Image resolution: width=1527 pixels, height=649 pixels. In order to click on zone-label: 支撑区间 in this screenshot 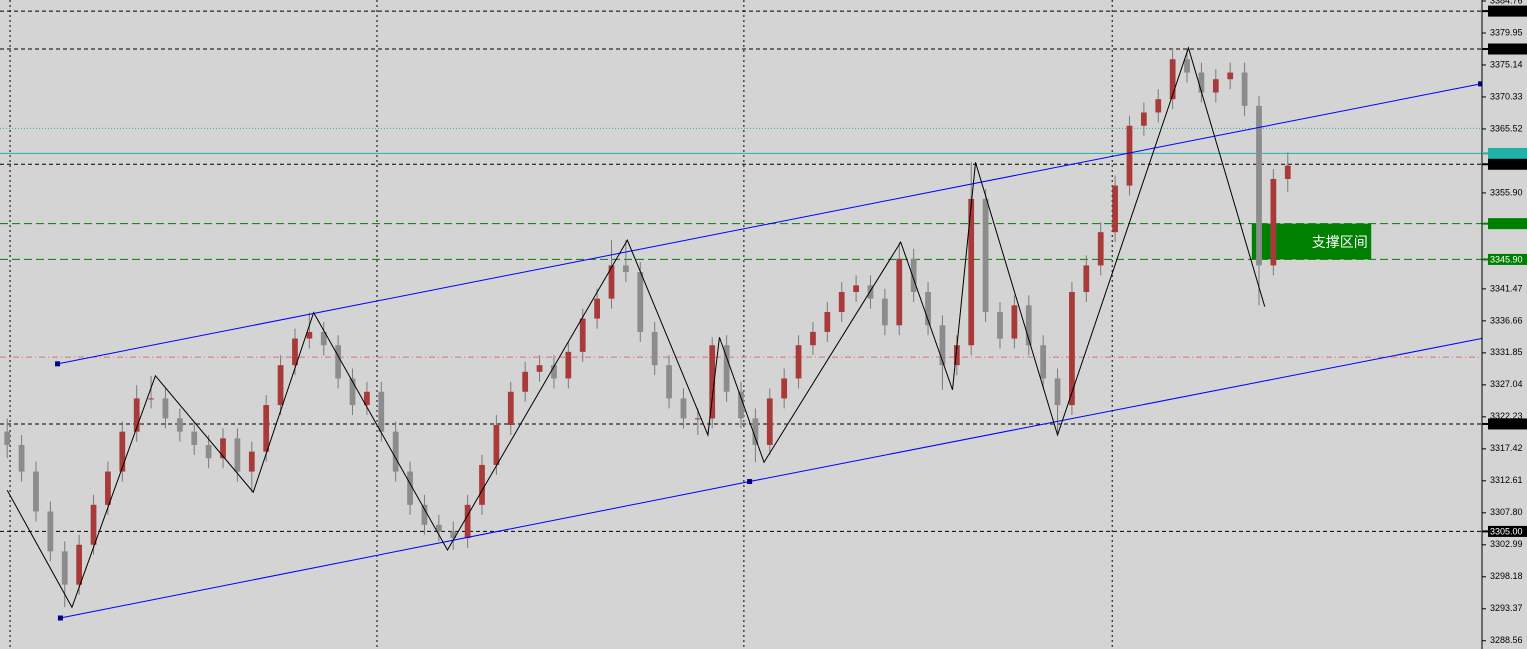, I will do `click(1340, 242)`.